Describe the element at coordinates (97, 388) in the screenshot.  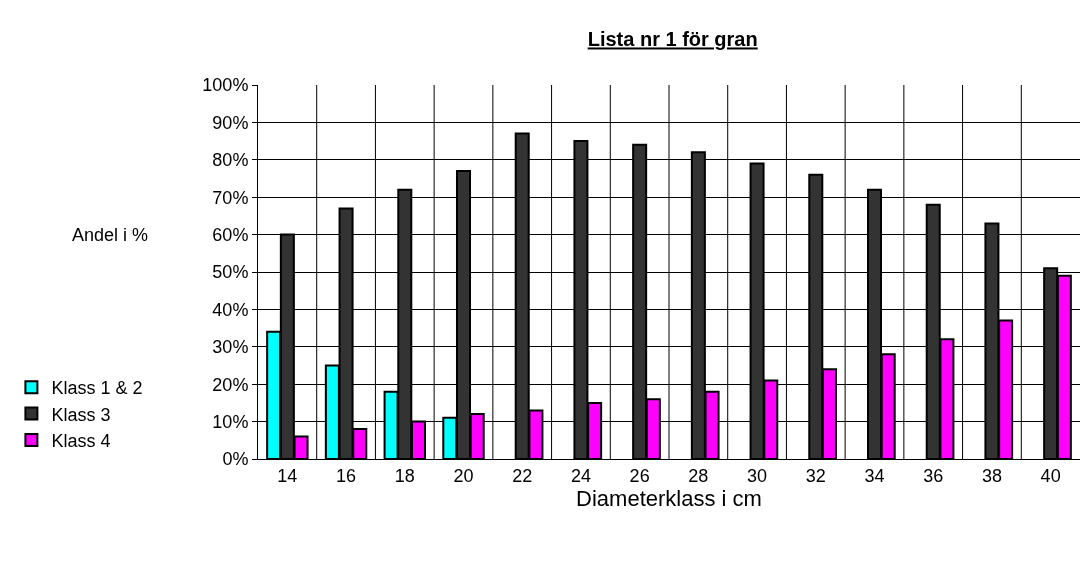
I see `legend-label: Klass 1 & 2` at that location.